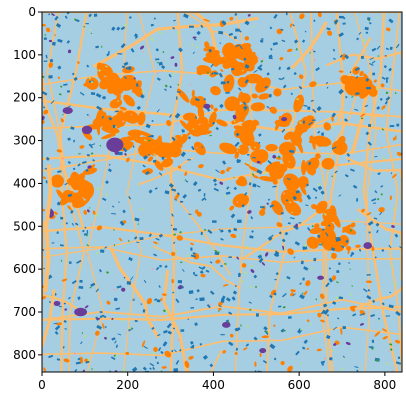  Describe the element at coordinates (261, 355) in the screenshot. I see `orange-segment` at that location.